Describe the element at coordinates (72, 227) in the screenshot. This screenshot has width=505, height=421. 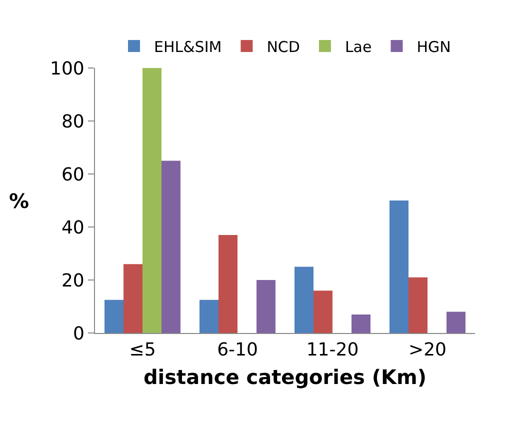
I see `y-tick-label: 40` at that location.